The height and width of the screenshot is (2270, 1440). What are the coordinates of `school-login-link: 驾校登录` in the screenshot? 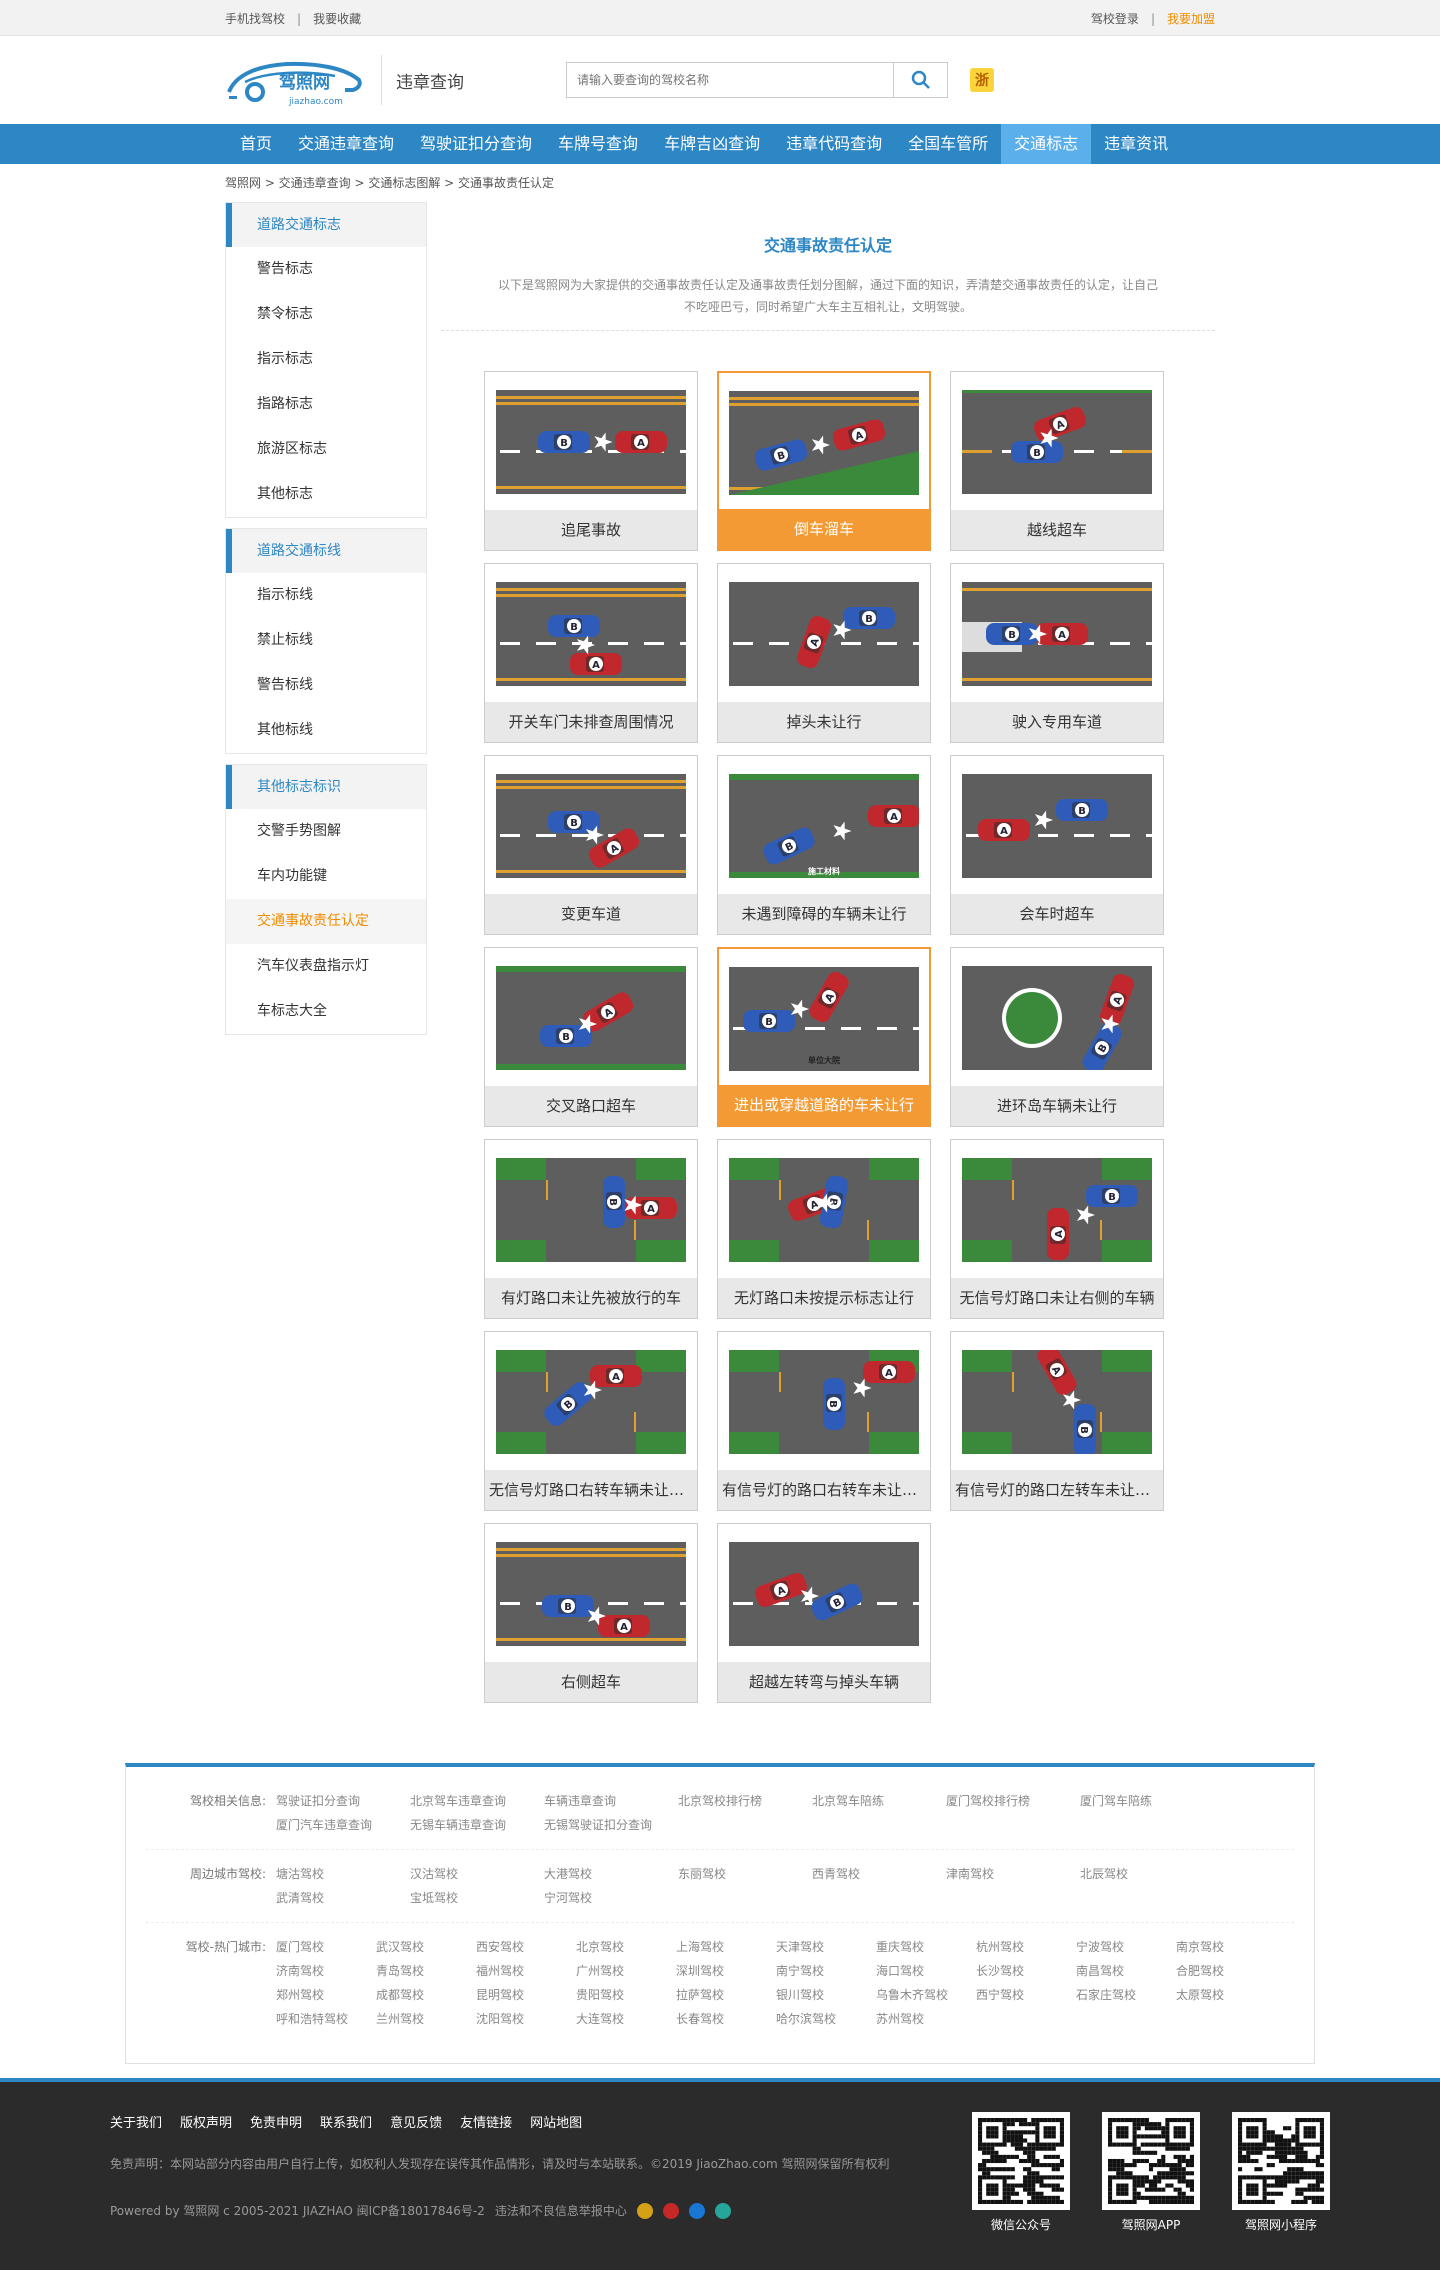 It's located at (1114, 18).